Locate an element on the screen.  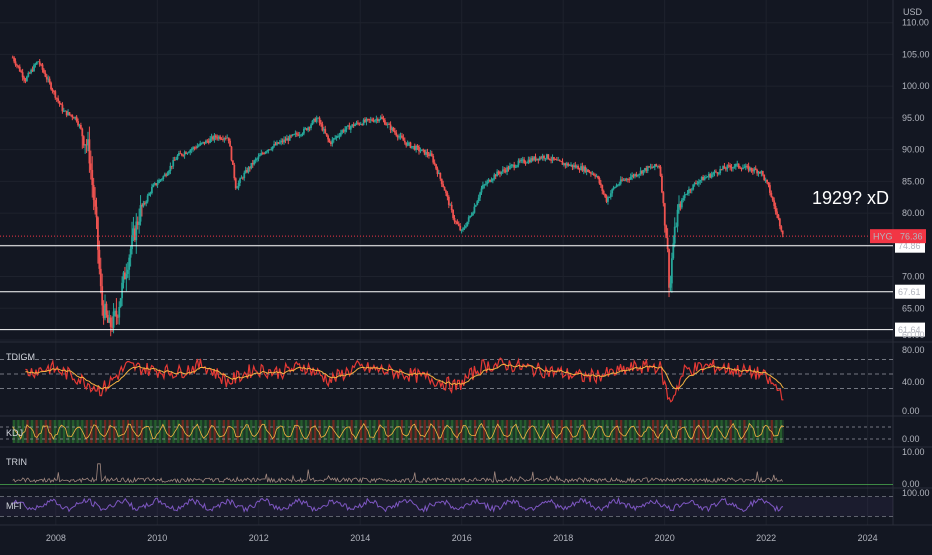
time-axis: 2008 2010 2012 2014 2016 2018 2020 2022 2024 is located at coordinates (462, 538).